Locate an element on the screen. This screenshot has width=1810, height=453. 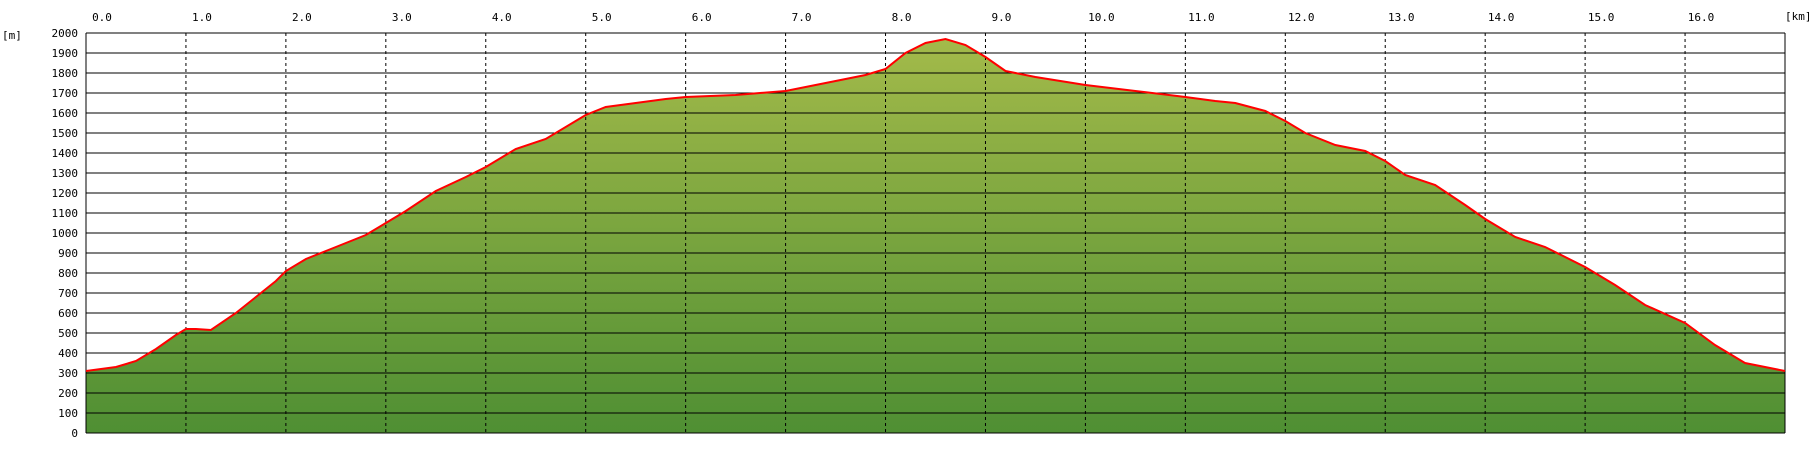
x-tick-label: 13.0 is located at coordinates (1401, 17).